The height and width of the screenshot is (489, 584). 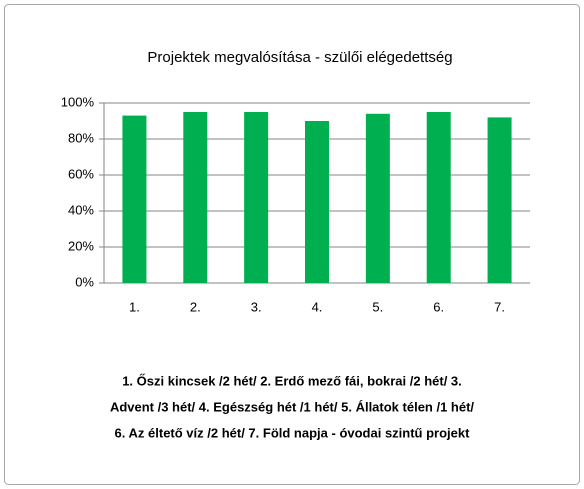 What do you see at coordinates (134, 306) in the screenshot?
I see `x-tick-label: 1.` at bounding box center [134, 306].